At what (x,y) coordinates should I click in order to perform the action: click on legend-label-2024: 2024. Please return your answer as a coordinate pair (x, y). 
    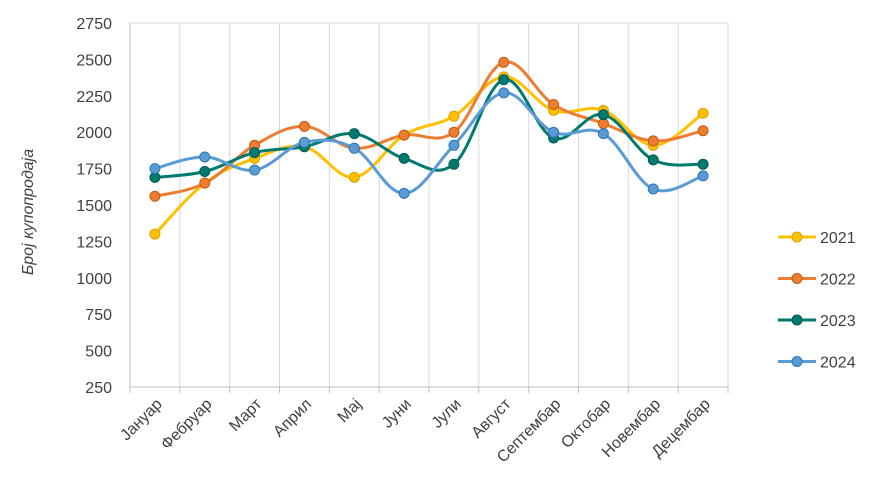
    Looking at the image, I should click on (838, 363).